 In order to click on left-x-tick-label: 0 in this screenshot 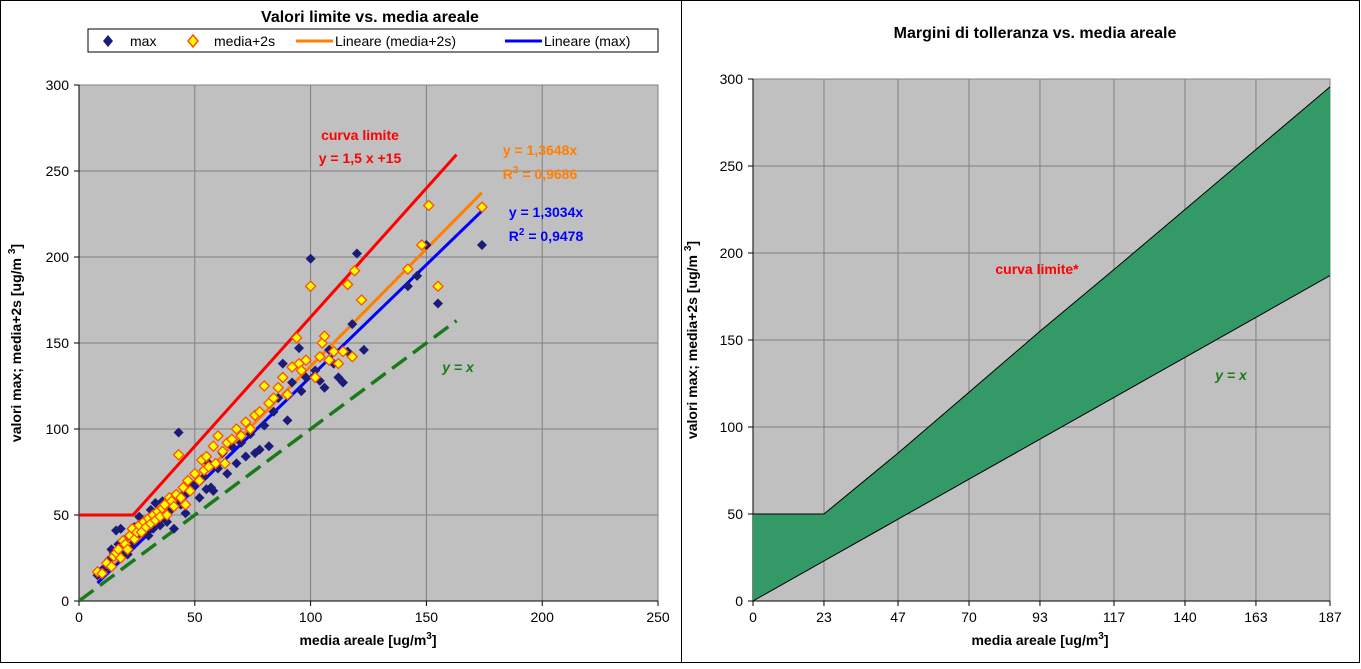, I will do `click(79, 617)`.